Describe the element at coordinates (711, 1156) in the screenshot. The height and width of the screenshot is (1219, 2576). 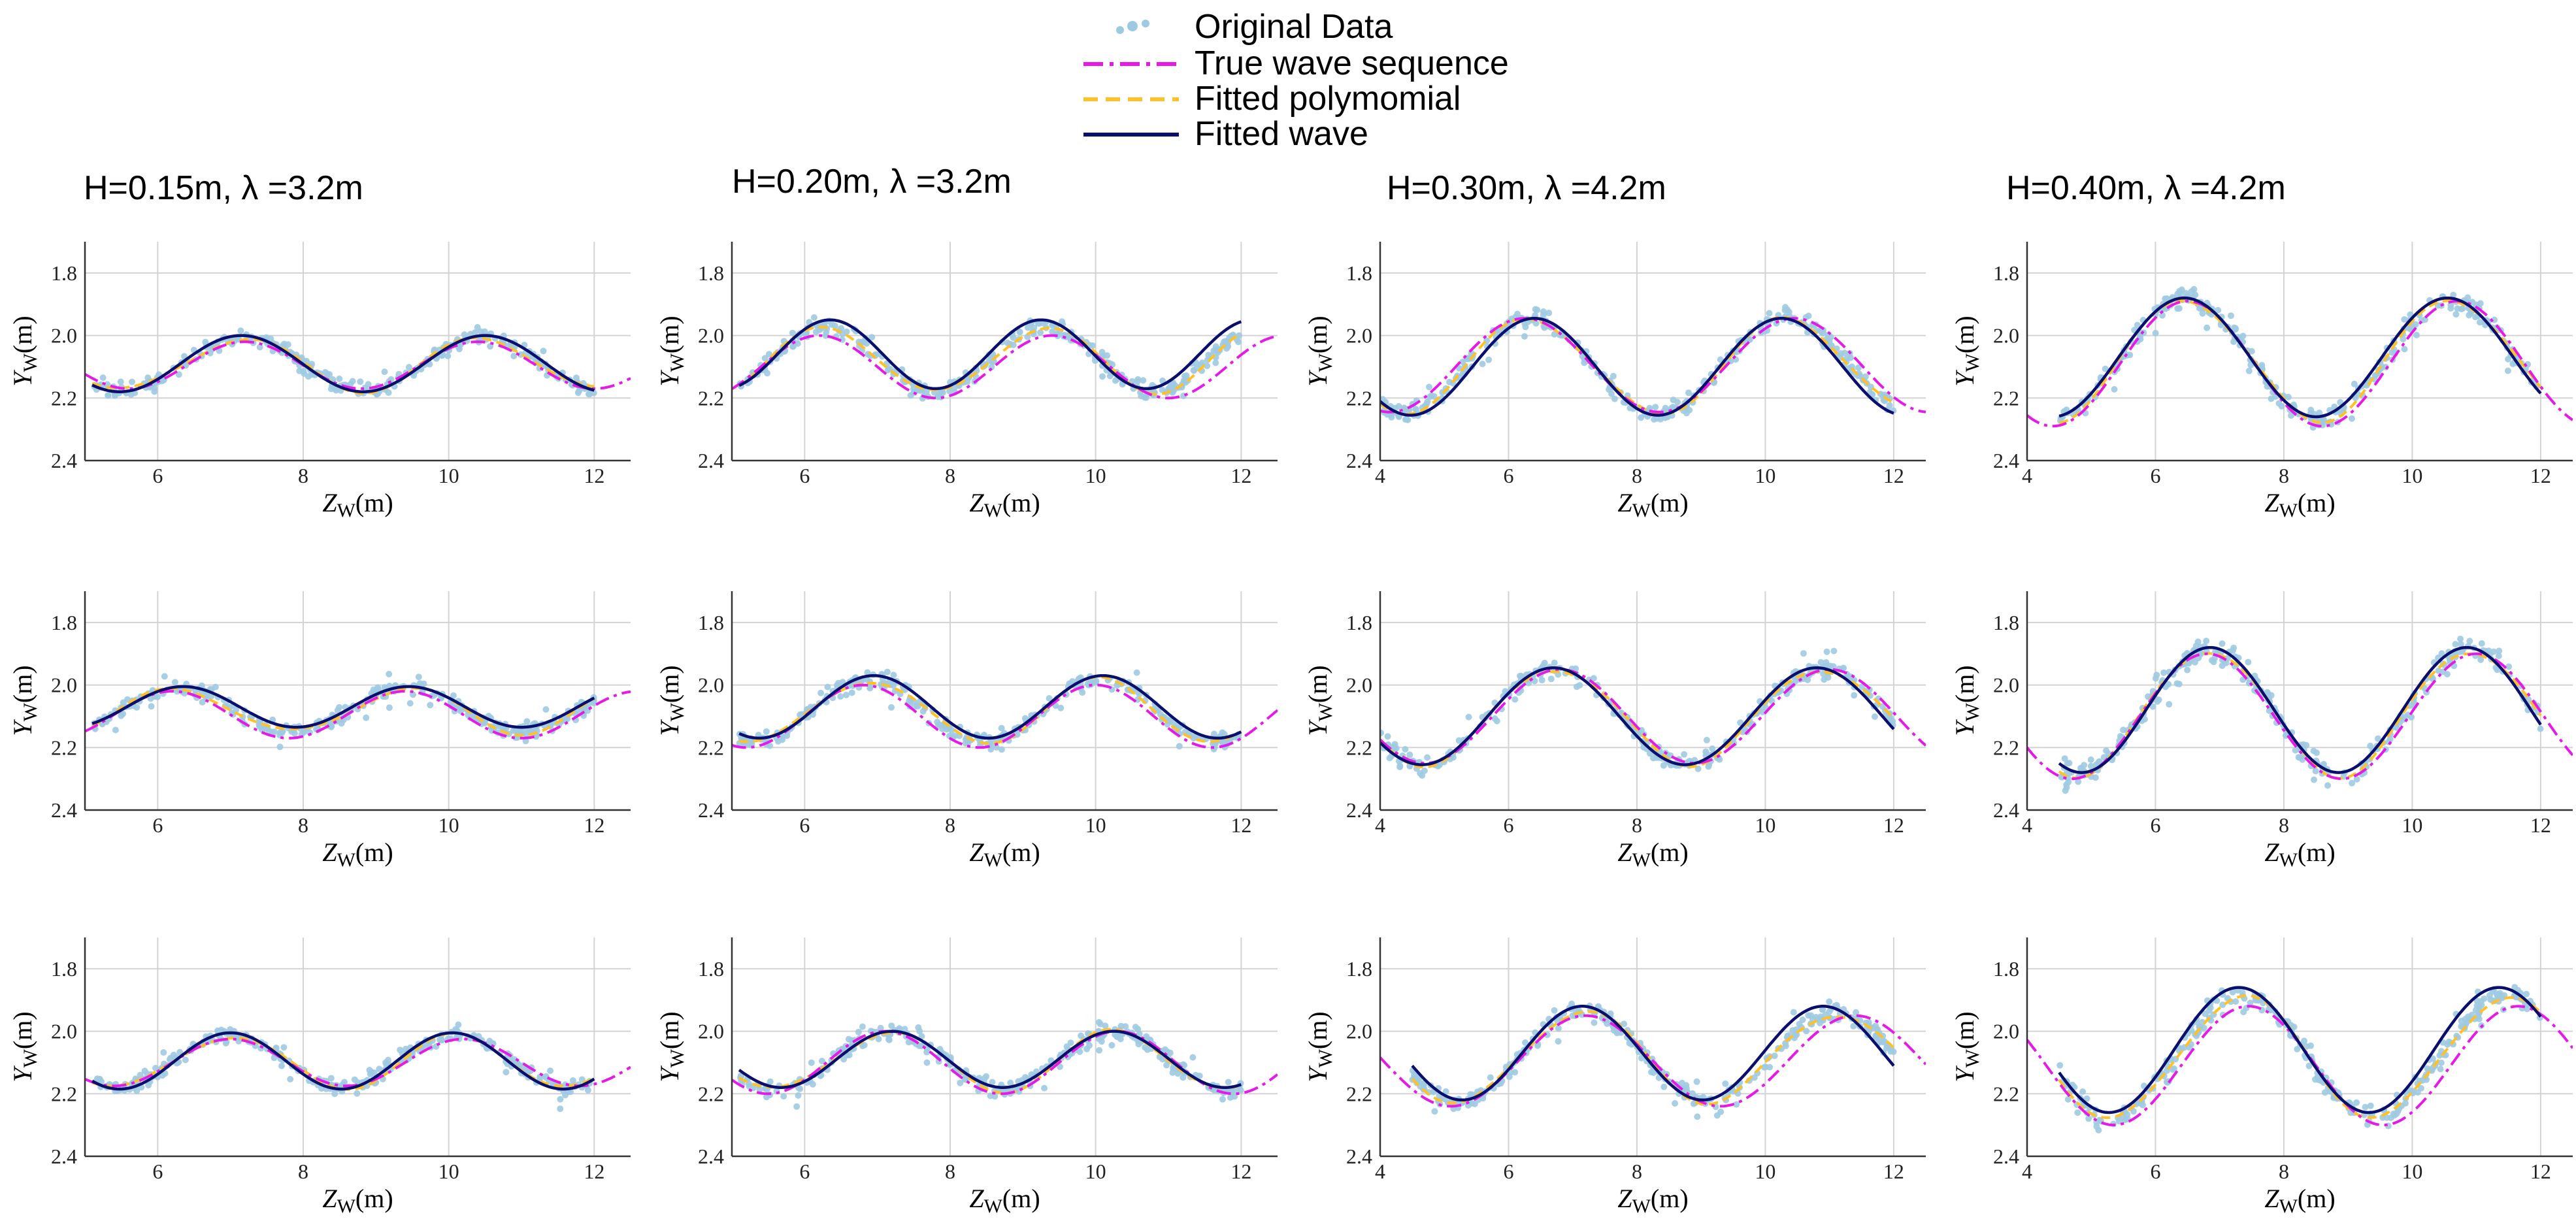
I see `y-tick-label: 2.4` at that location.